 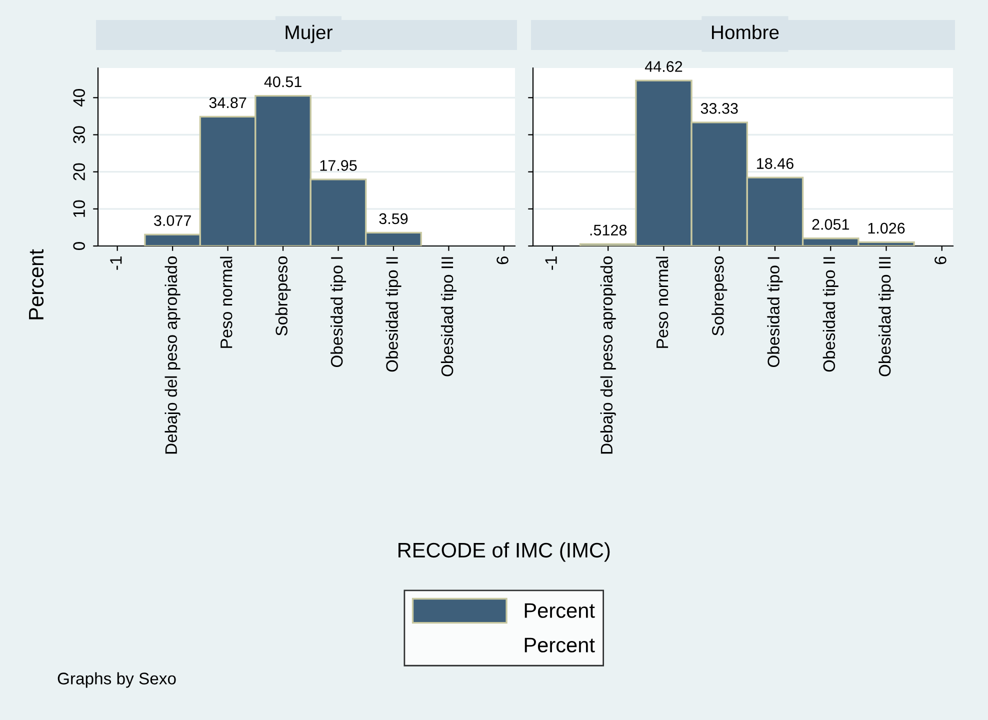 I want to click on data-label: 1.026, so click(x=886, y=228).